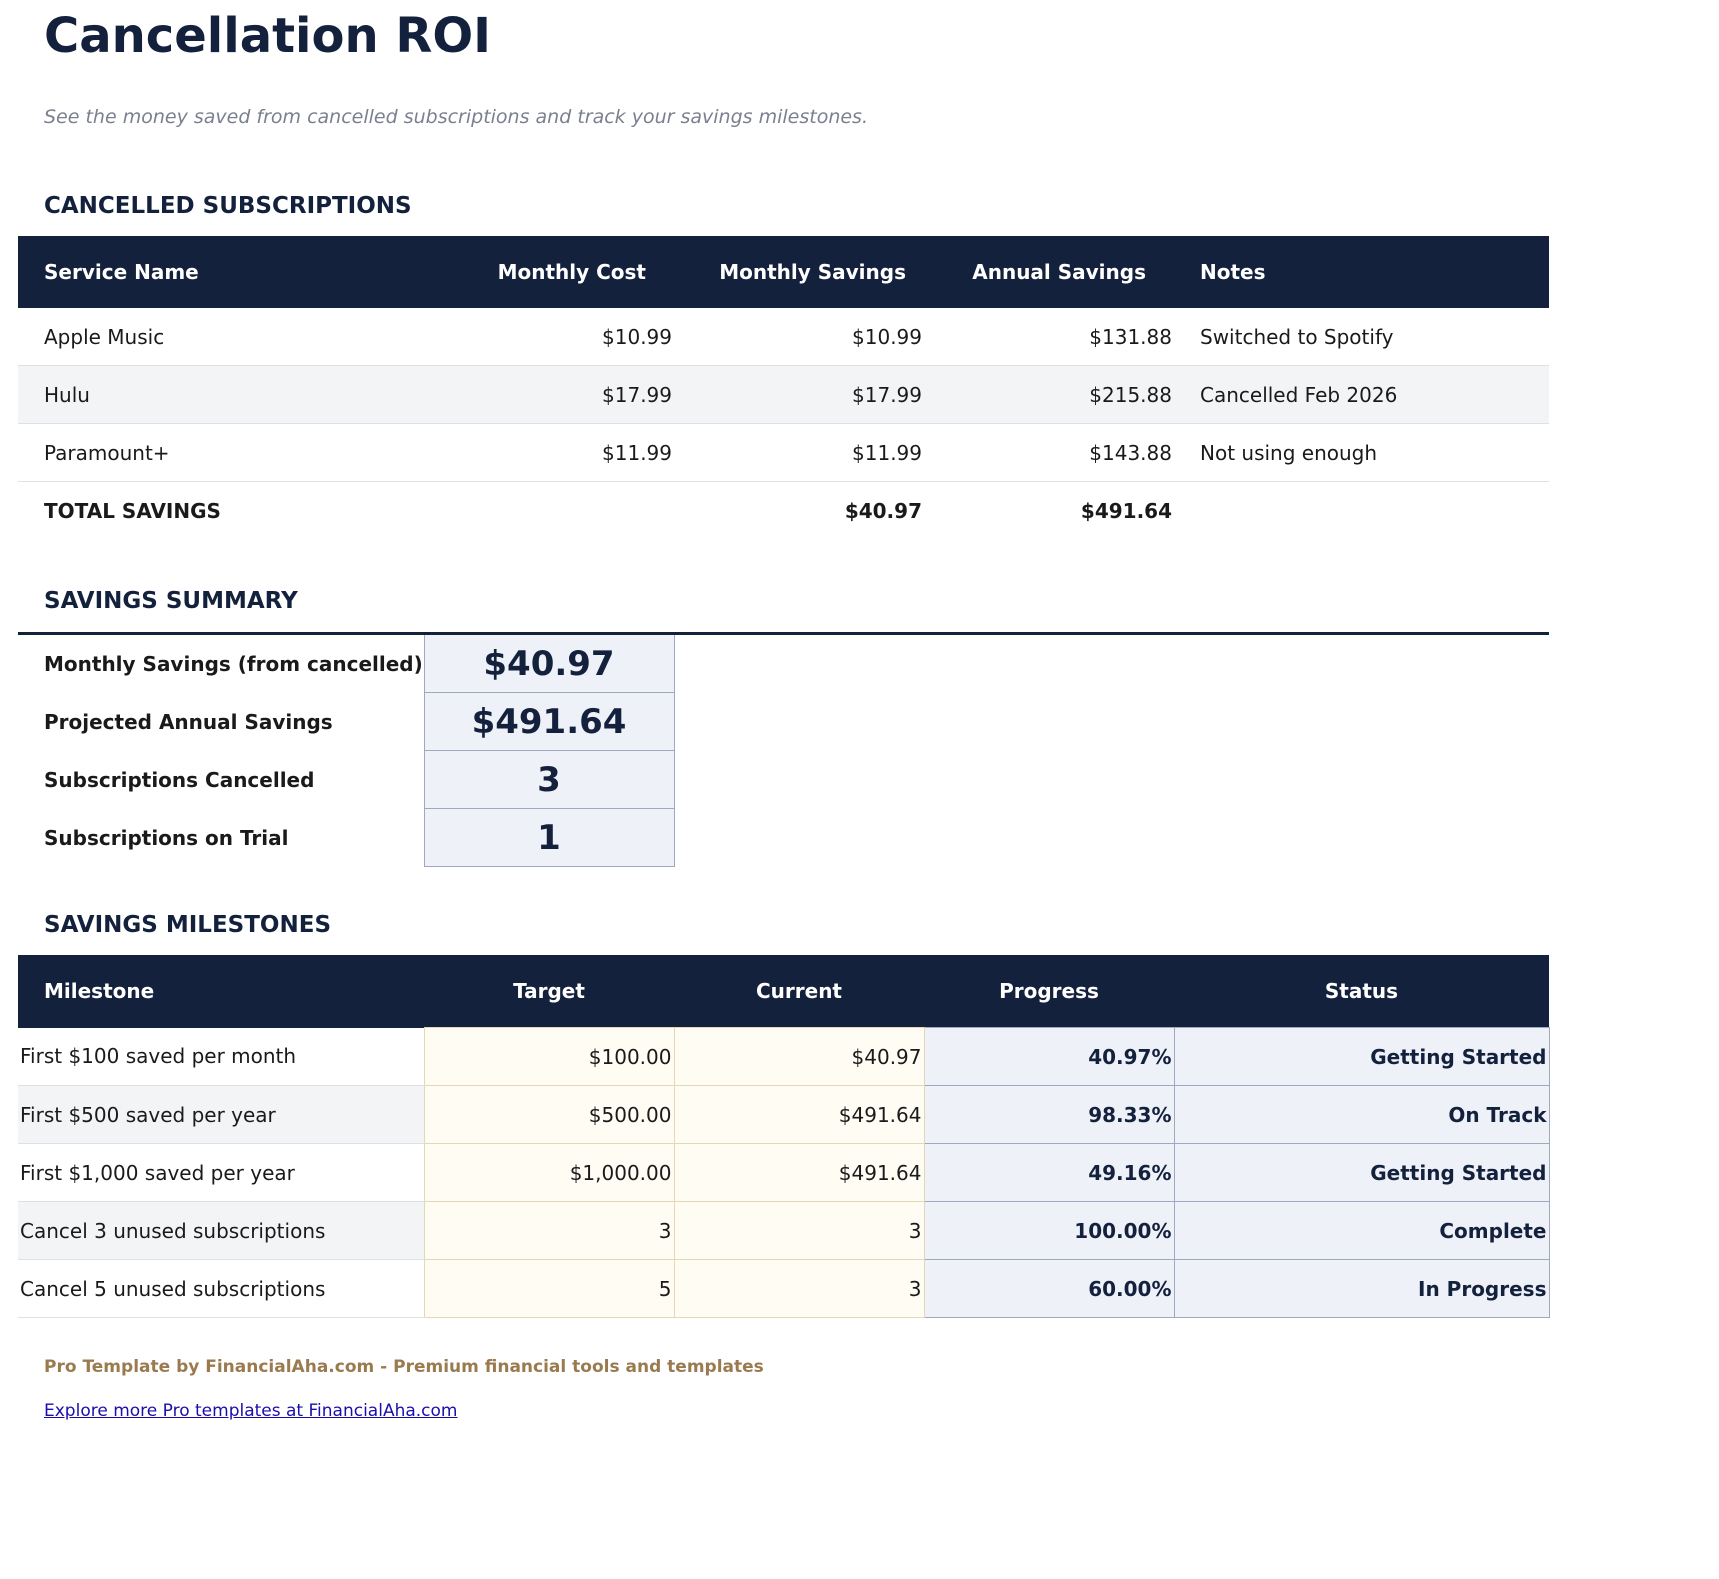 The height and width of the screenshot is (1579, 1719). I want to click on total-row: TOTAL SAVINGS $40.97 $491.64, so click(783, 510).